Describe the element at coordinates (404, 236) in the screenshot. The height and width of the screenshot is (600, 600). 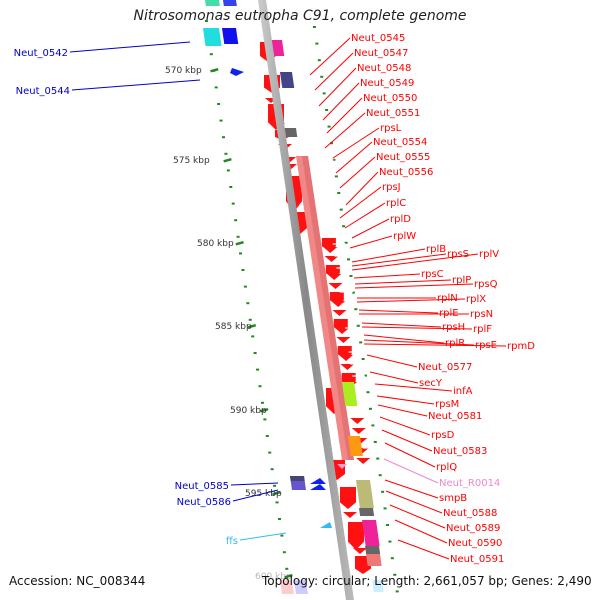
I see `gene-label-rplw: rplW` at that location.